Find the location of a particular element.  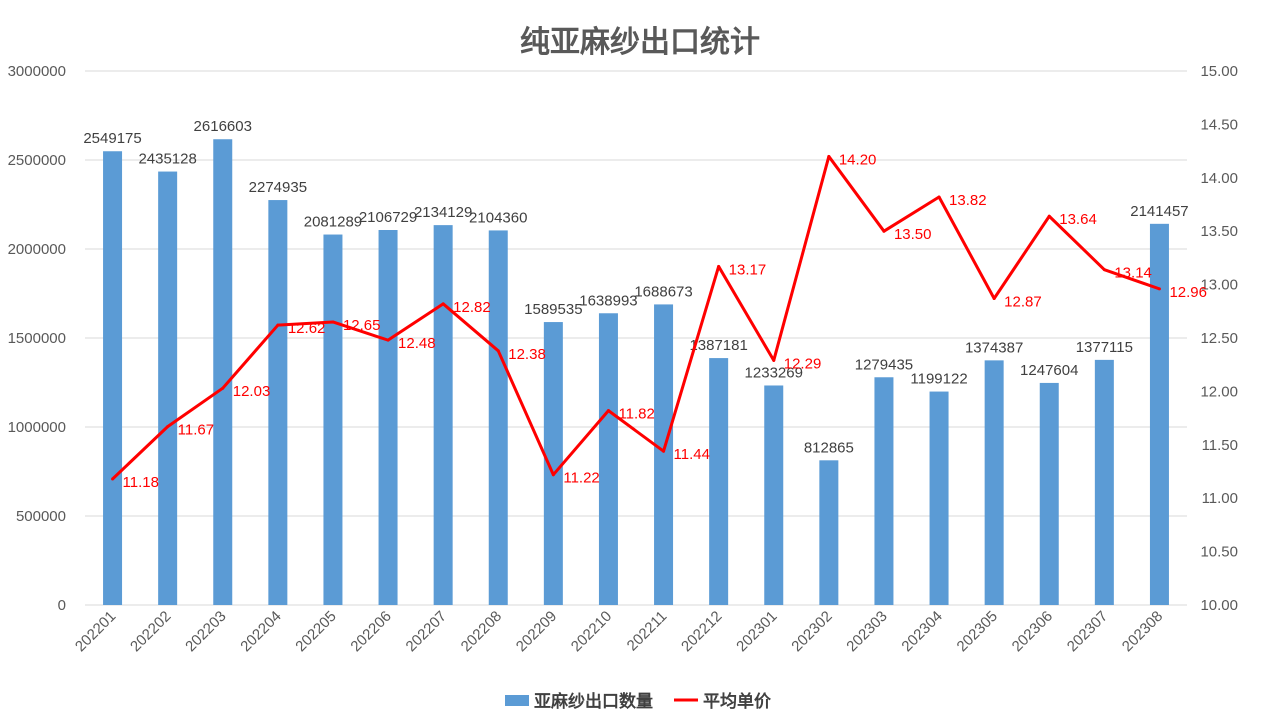

left-tick-label: 500000 is located at coordinates (41, 516).